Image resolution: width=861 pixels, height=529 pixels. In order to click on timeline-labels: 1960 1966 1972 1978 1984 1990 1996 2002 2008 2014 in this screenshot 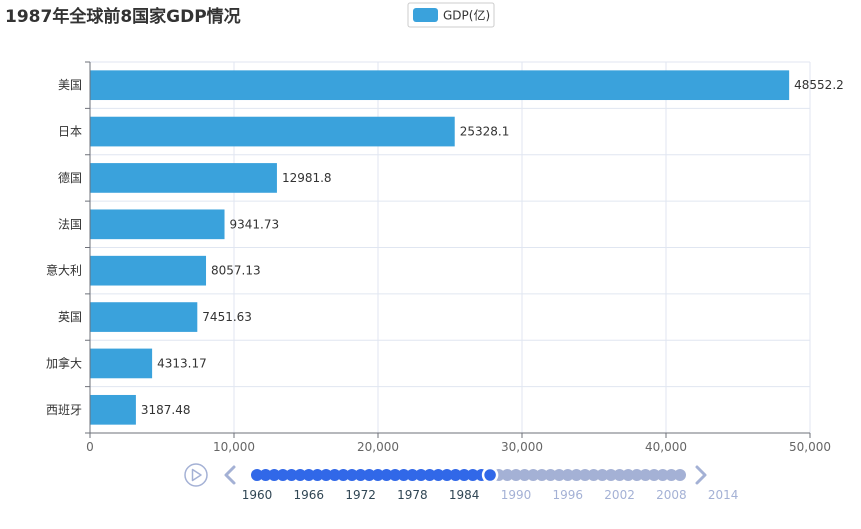, I will do `click(490, 495)`.